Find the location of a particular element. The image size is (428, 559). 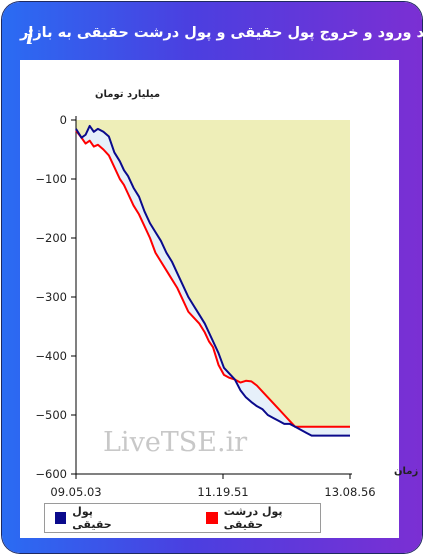

legend-swatch-real-money is located at coordinates (61, 518).